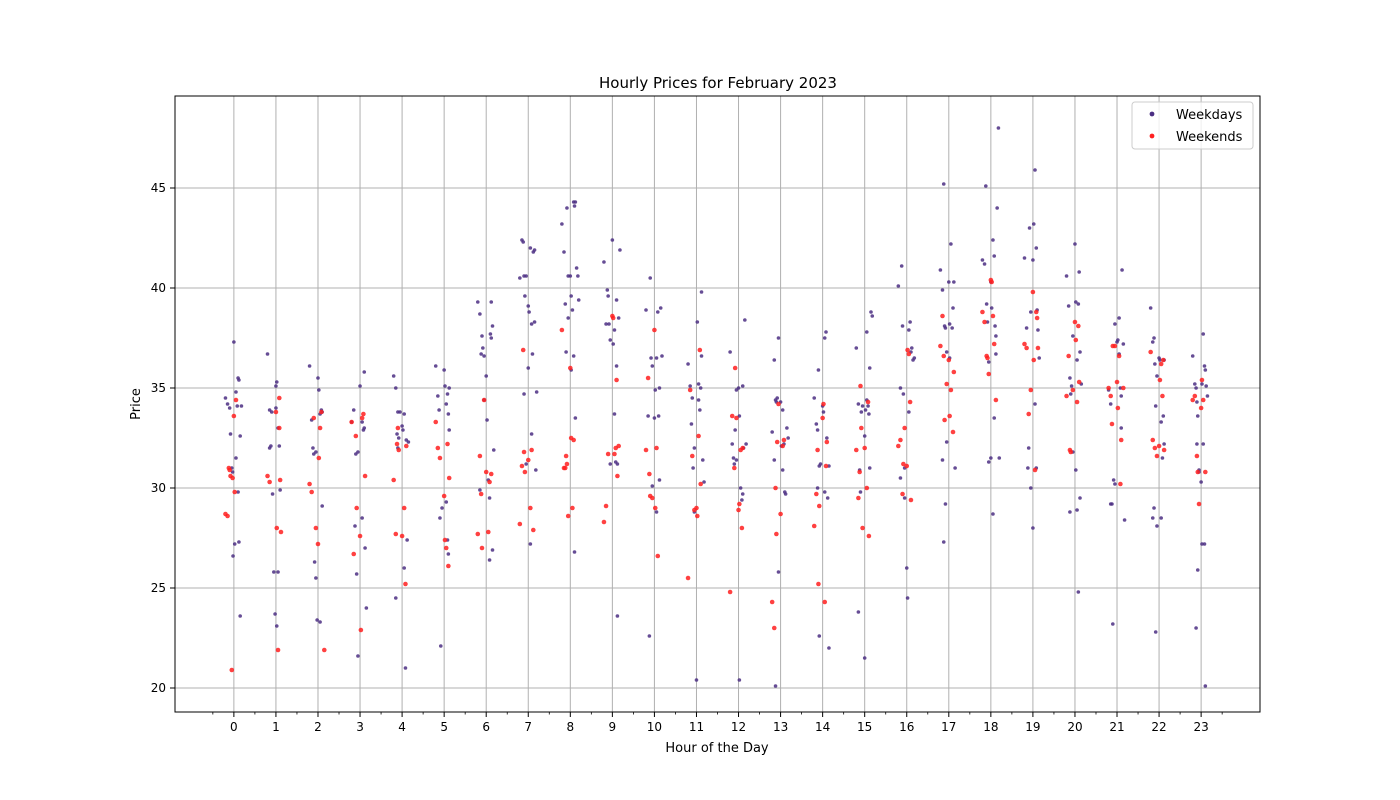 The width and height of the screenshot is (1400, 800). What do you see at coordinates (1116, 727) in the screenshot?
I see `x-tick-label: 21` at bounding box center [1116, 727].